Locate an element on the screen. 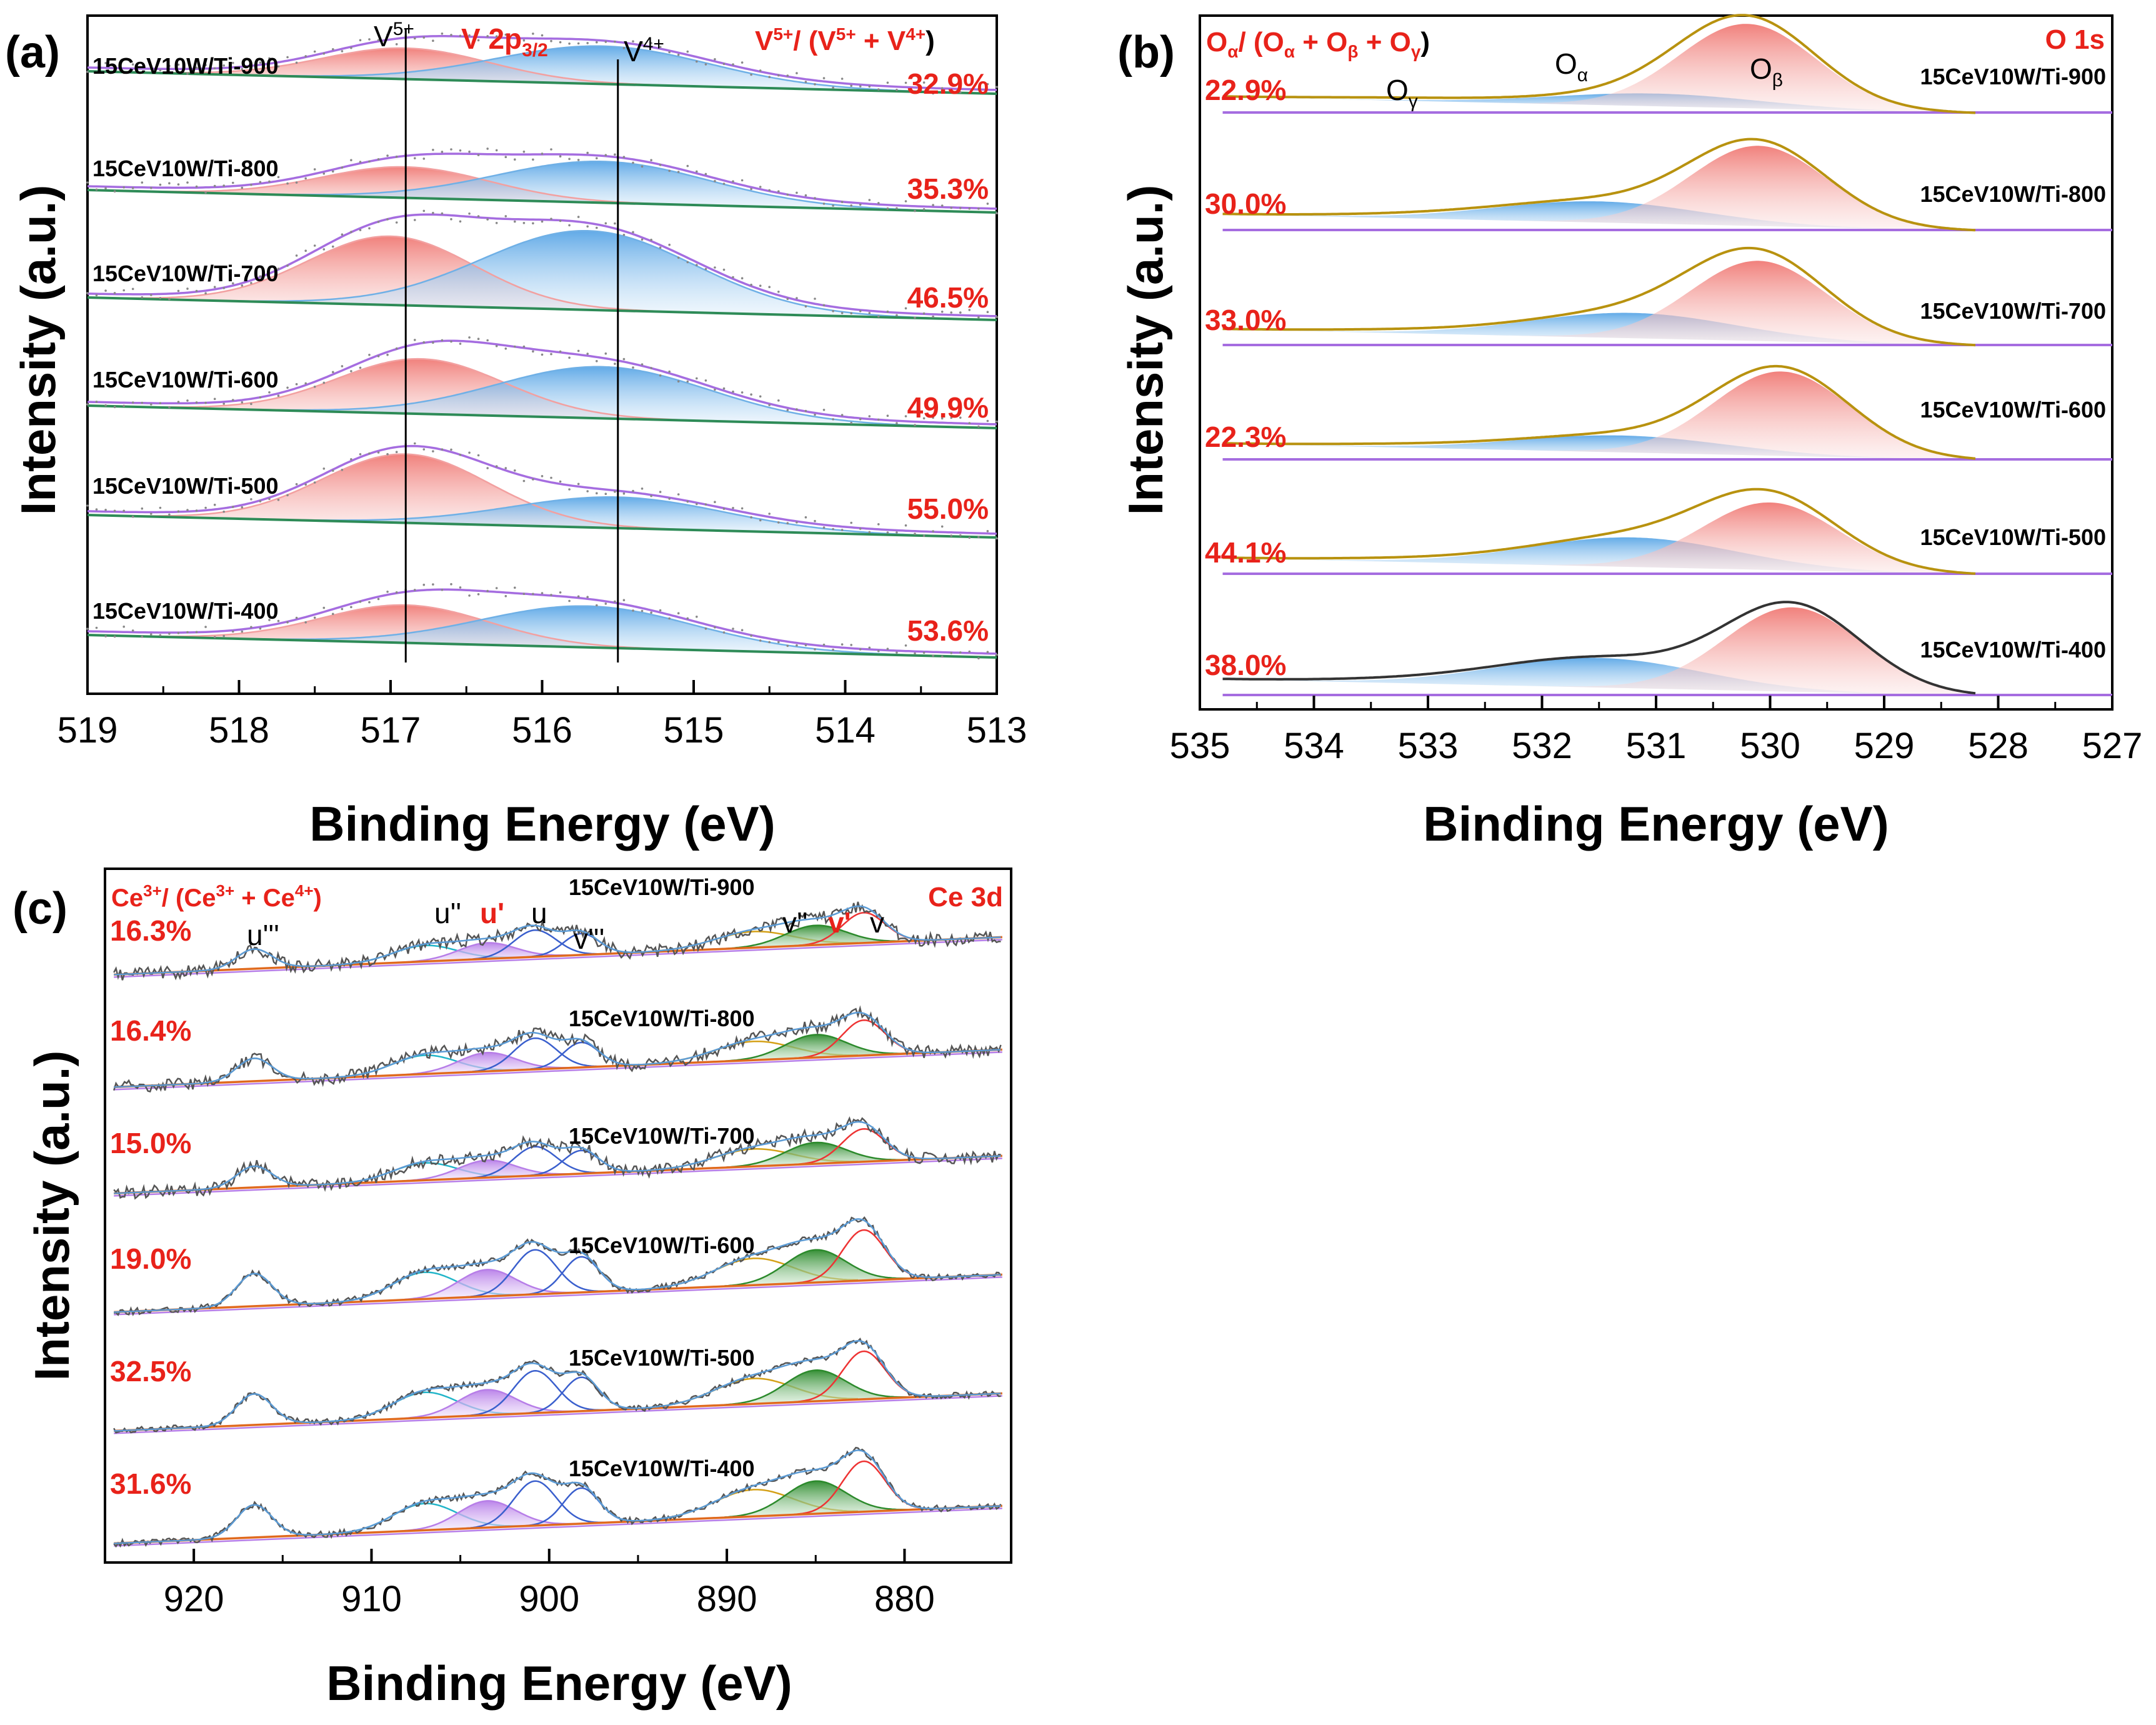 The image size is (2156, 1725). panel-c-tick-label: 880 is located at coordinates (904, 1599).